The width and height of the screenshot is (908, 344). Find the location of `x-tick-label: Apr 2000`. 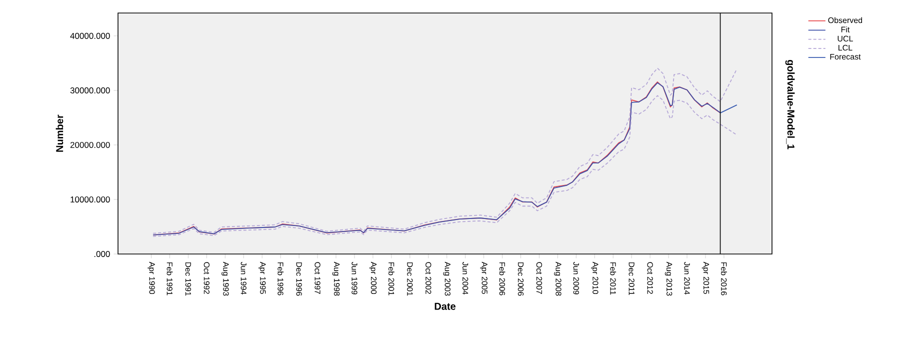

x-tick-label: Apr 2000 is located at coordinates (373, 278).